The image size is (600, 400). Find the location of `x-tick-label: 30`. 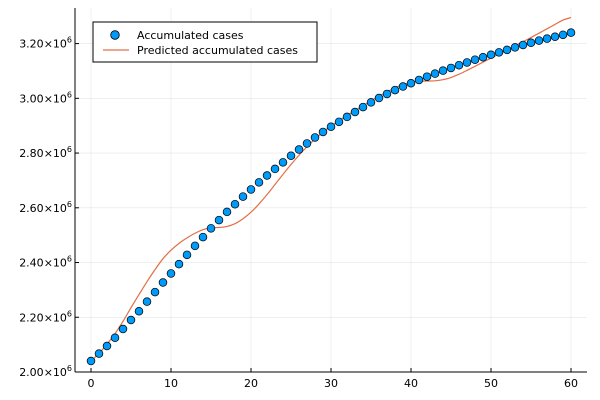

x-tick-label: 30 is located at coordinates (331, 383).